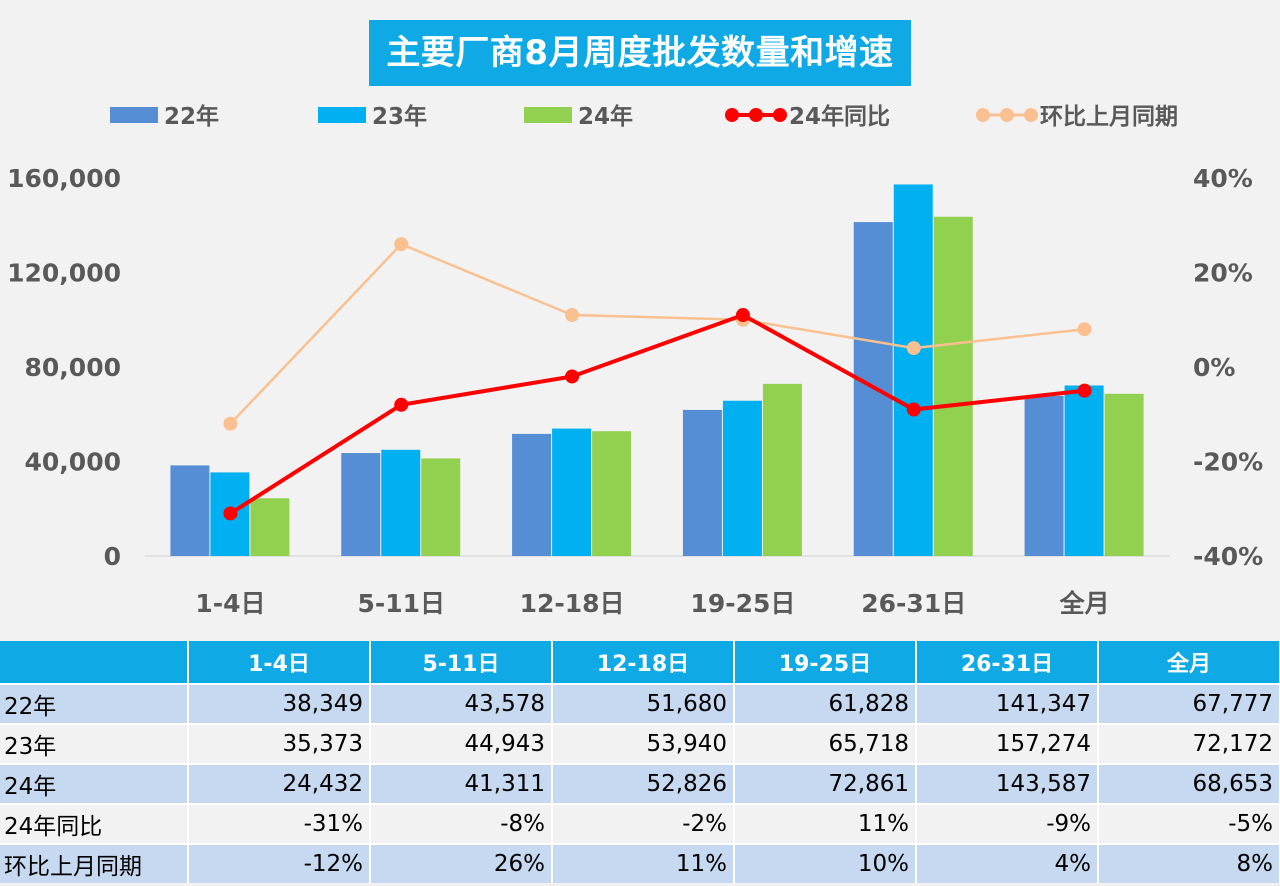 This screenshot has height=886, width=1280. I want to click on row-label: 22年, so click(94, 703).